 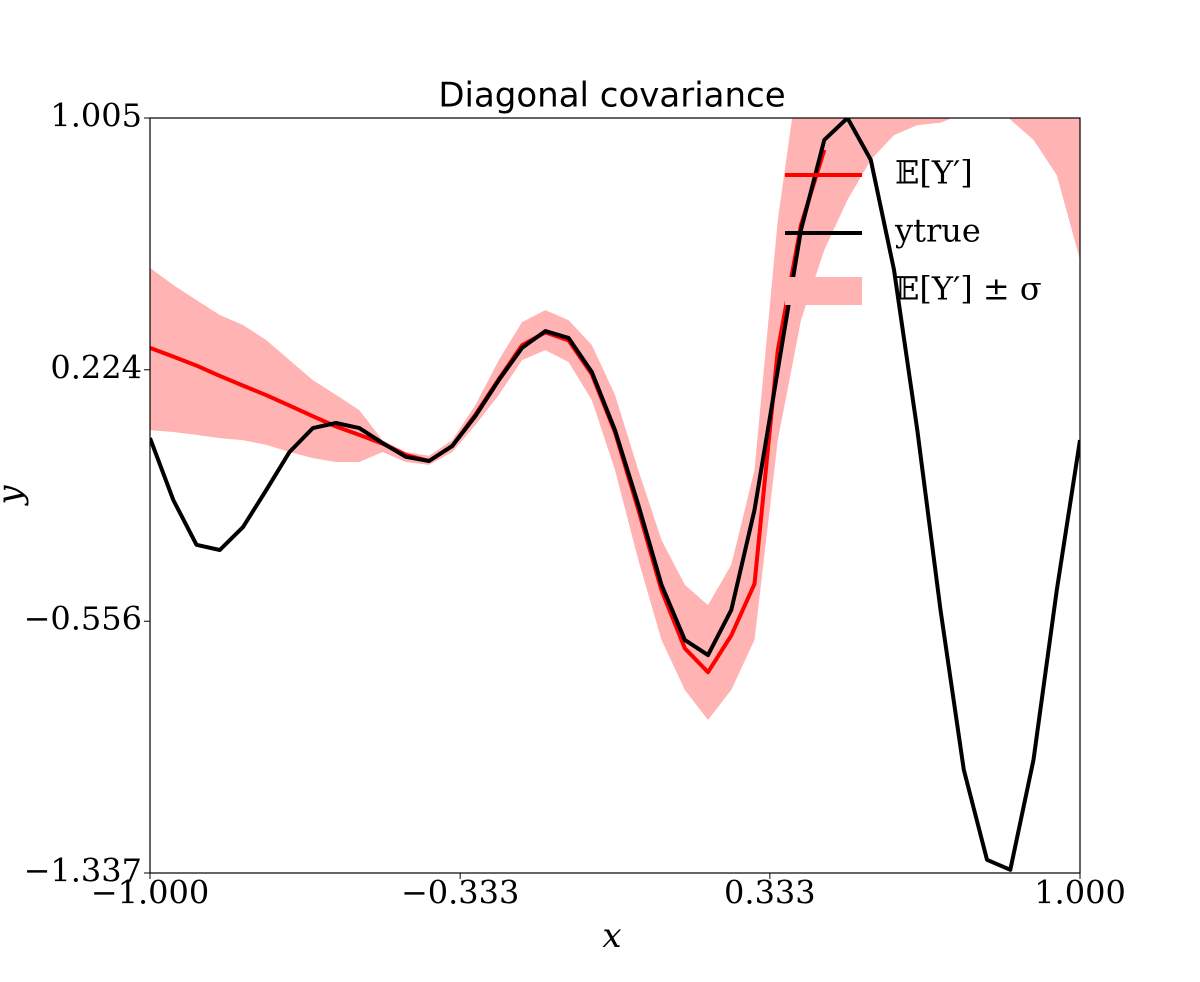 I want to click on legend-label: 𝔼[Y′], so click(x=934, y=173).